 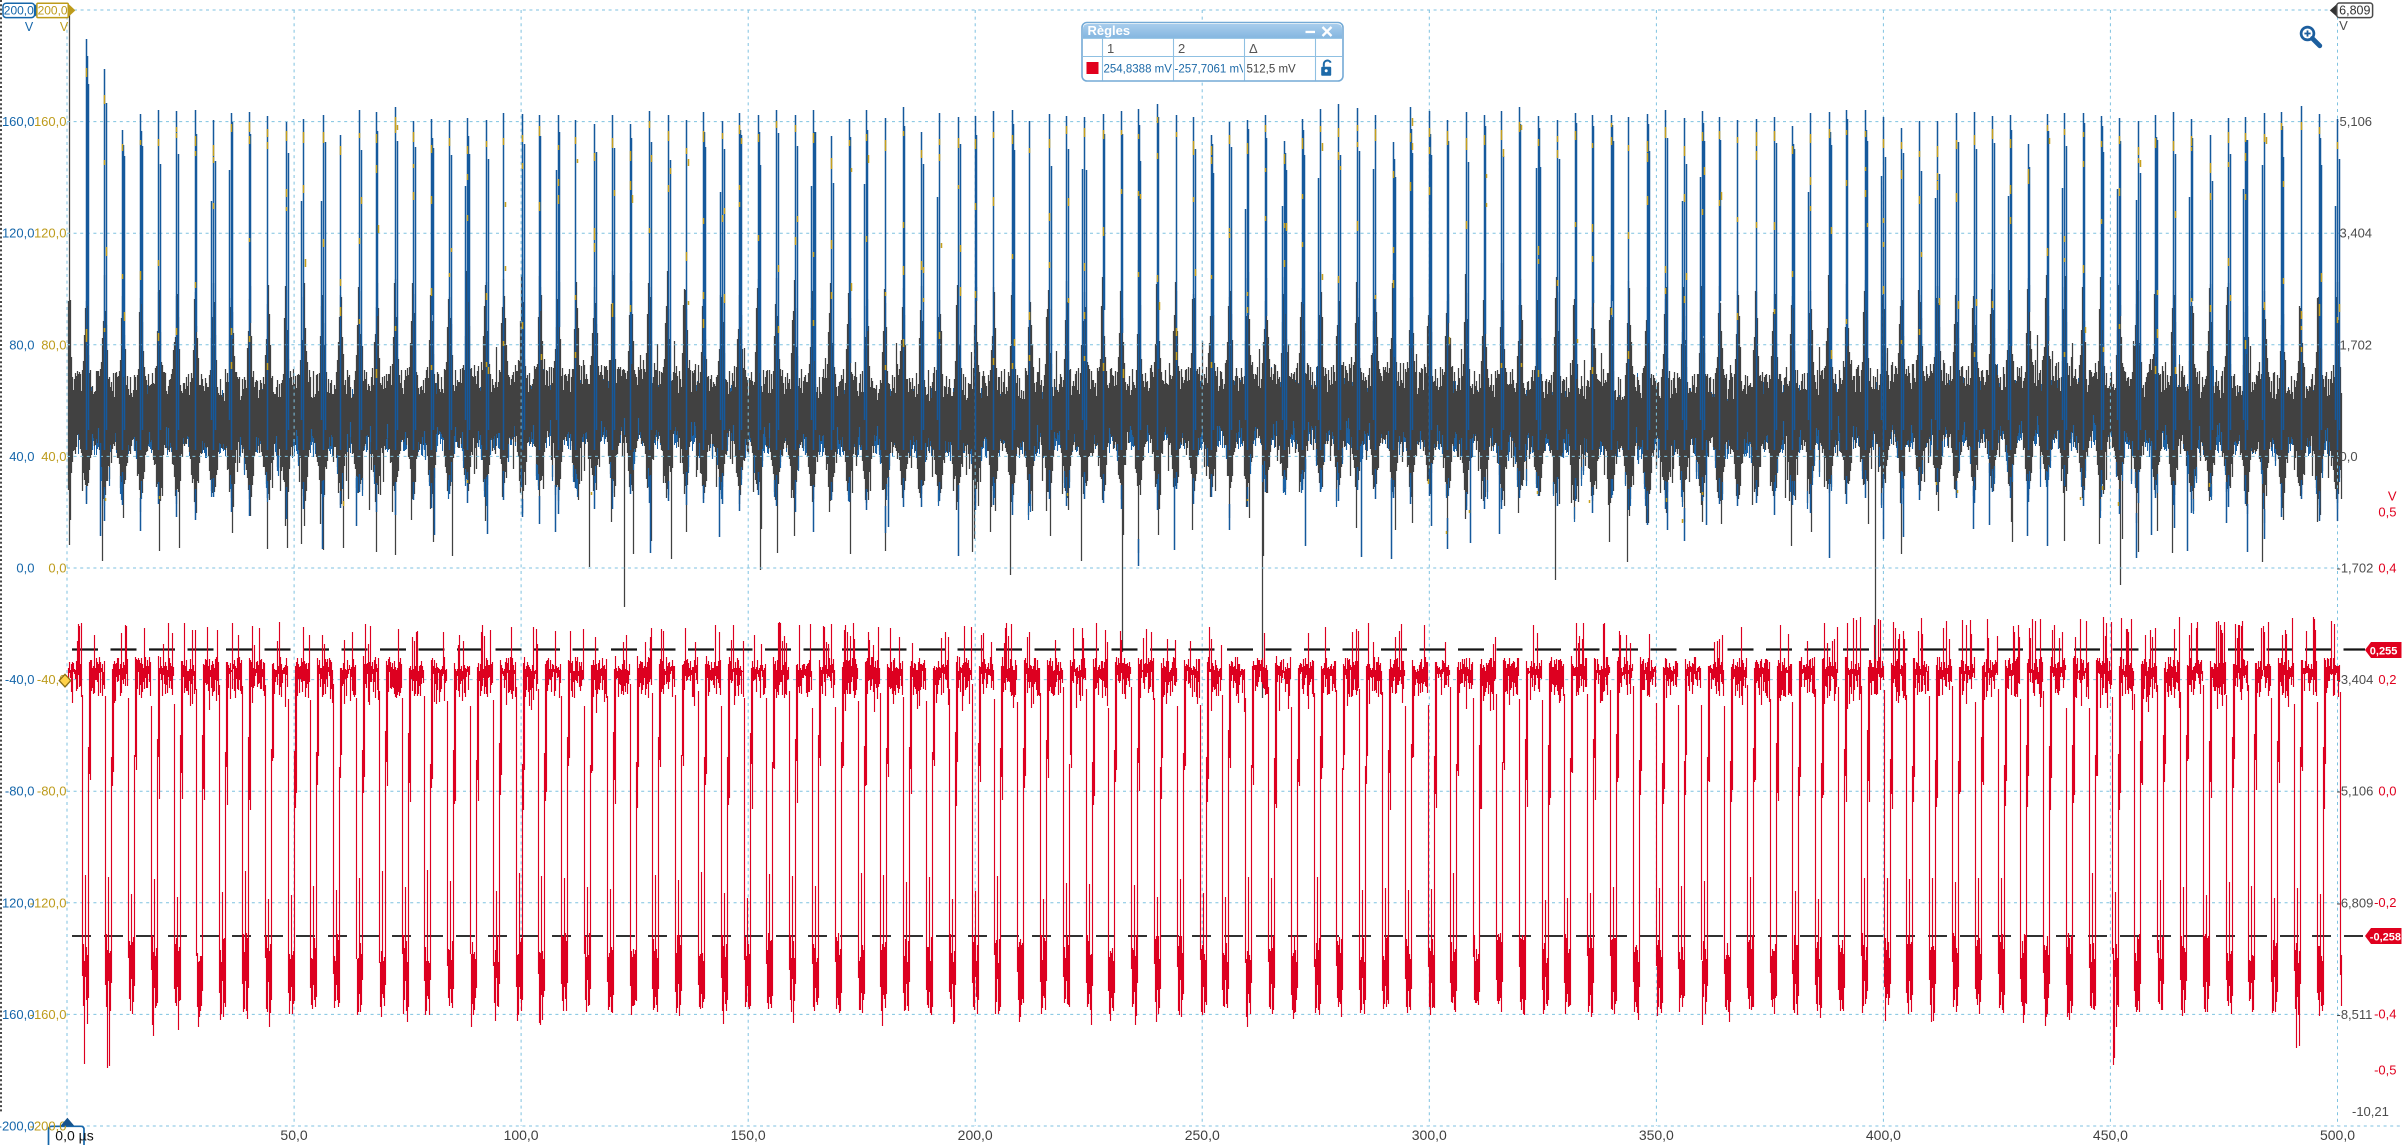 What do you see at coordinates (74, 1136) in the screenshot?
I see `svg-text: 0,0 µs` at bounding box center [74, 1136].